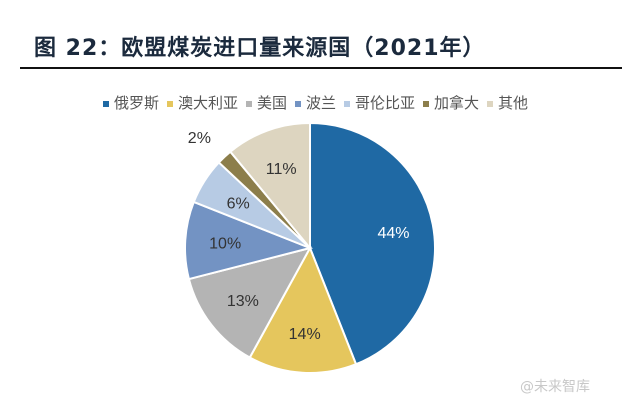  What do you see at coordinates (281, 169) in the screenshot?
I see `data-label: 11%` at bounding box center [281, 169].